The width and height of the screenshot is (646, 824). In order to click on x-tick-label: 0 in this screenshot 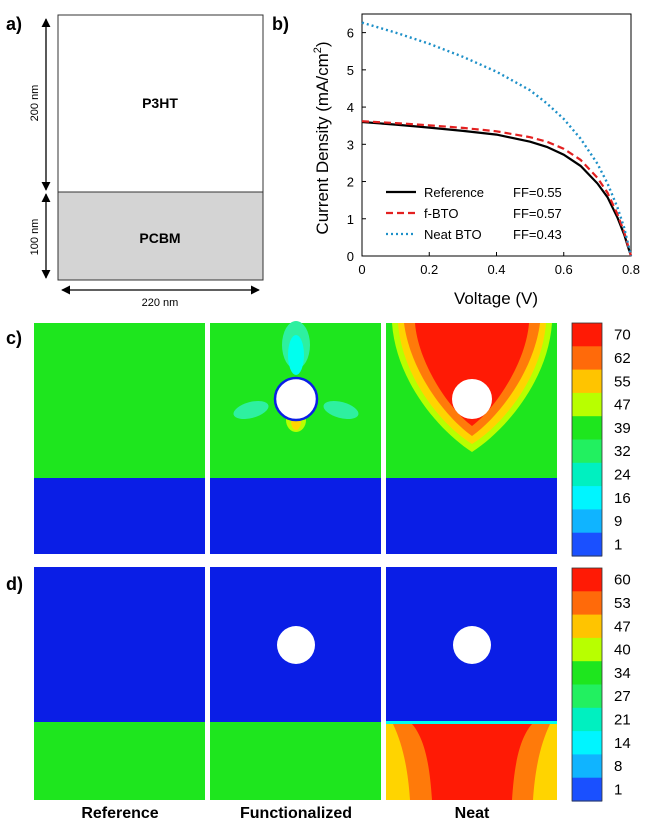, I will do `click(361, 269)`.